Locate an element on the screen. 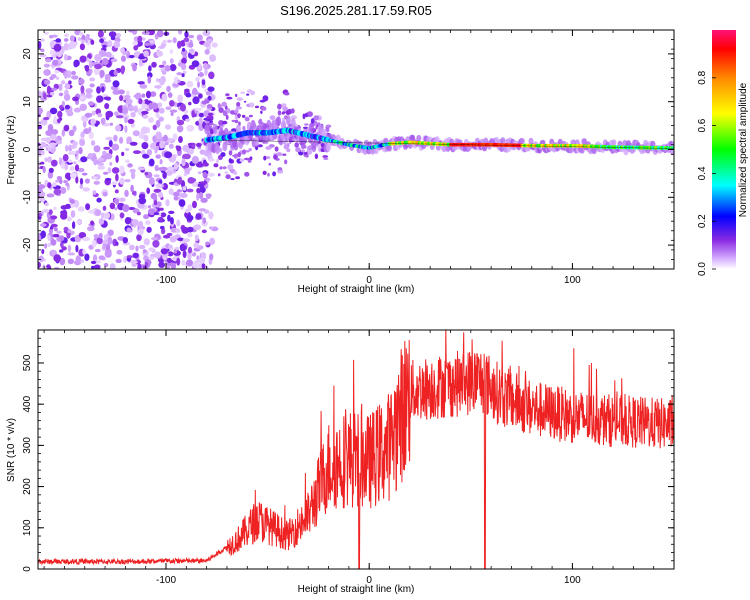 Image resolution: width=750 pixels, height=600 pixels. x-tick-label: -100 is located at coordinates (166, 280).